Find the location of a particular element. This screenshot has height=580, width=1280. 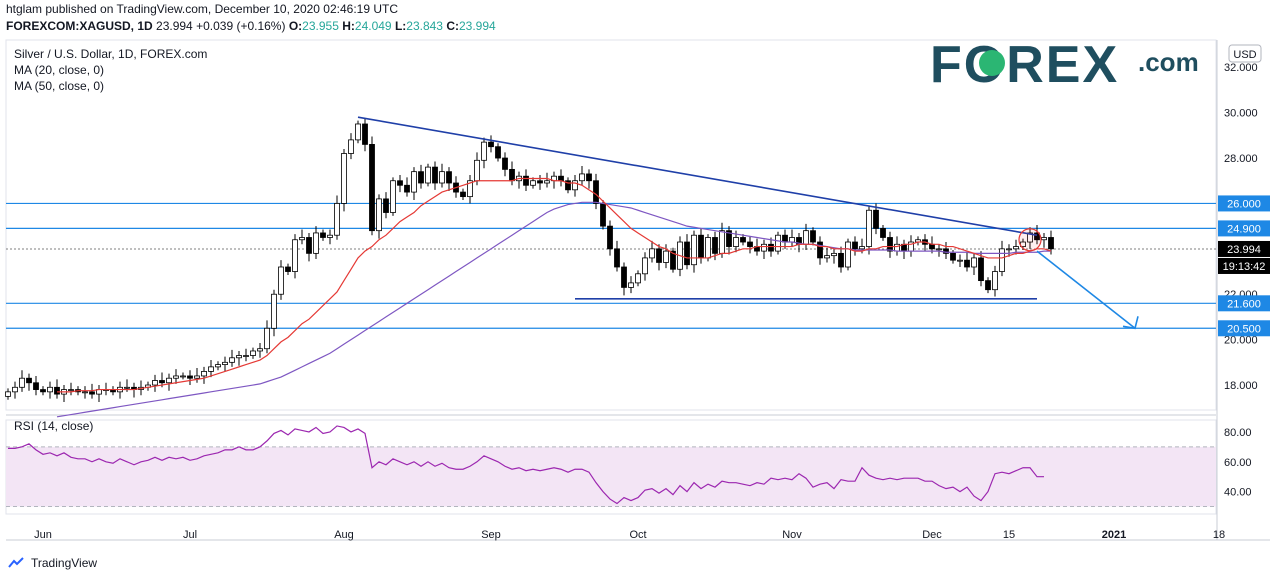

x-tick-label: Jul is located at coordinates (190, 535).